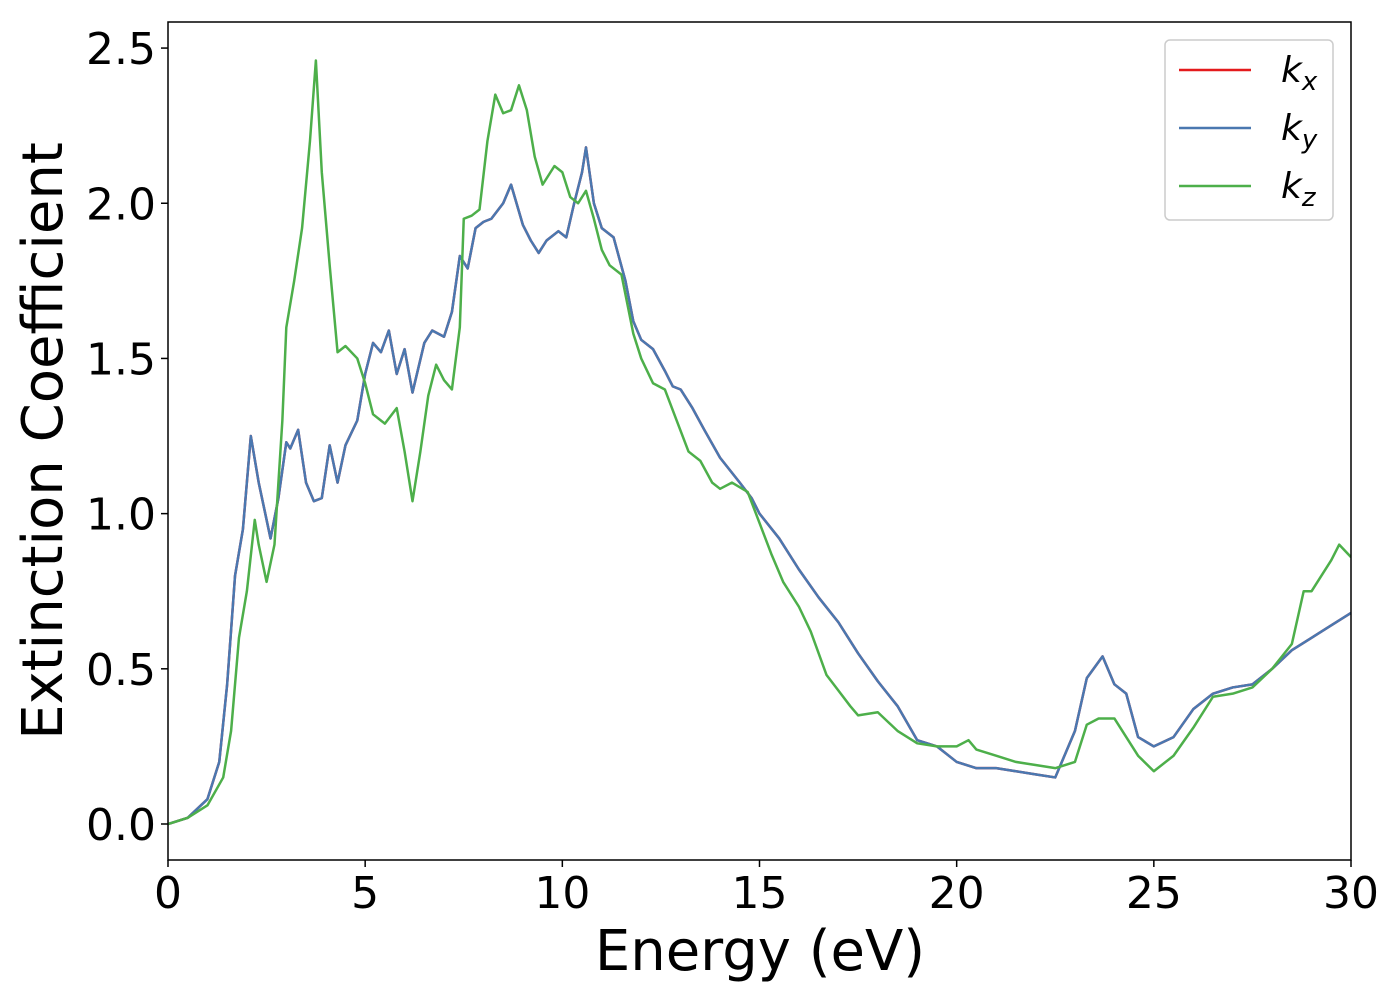 This screenshot has width=1400, height=1000. I want to click on y-tick-label: 1.0, so click(121, 515).